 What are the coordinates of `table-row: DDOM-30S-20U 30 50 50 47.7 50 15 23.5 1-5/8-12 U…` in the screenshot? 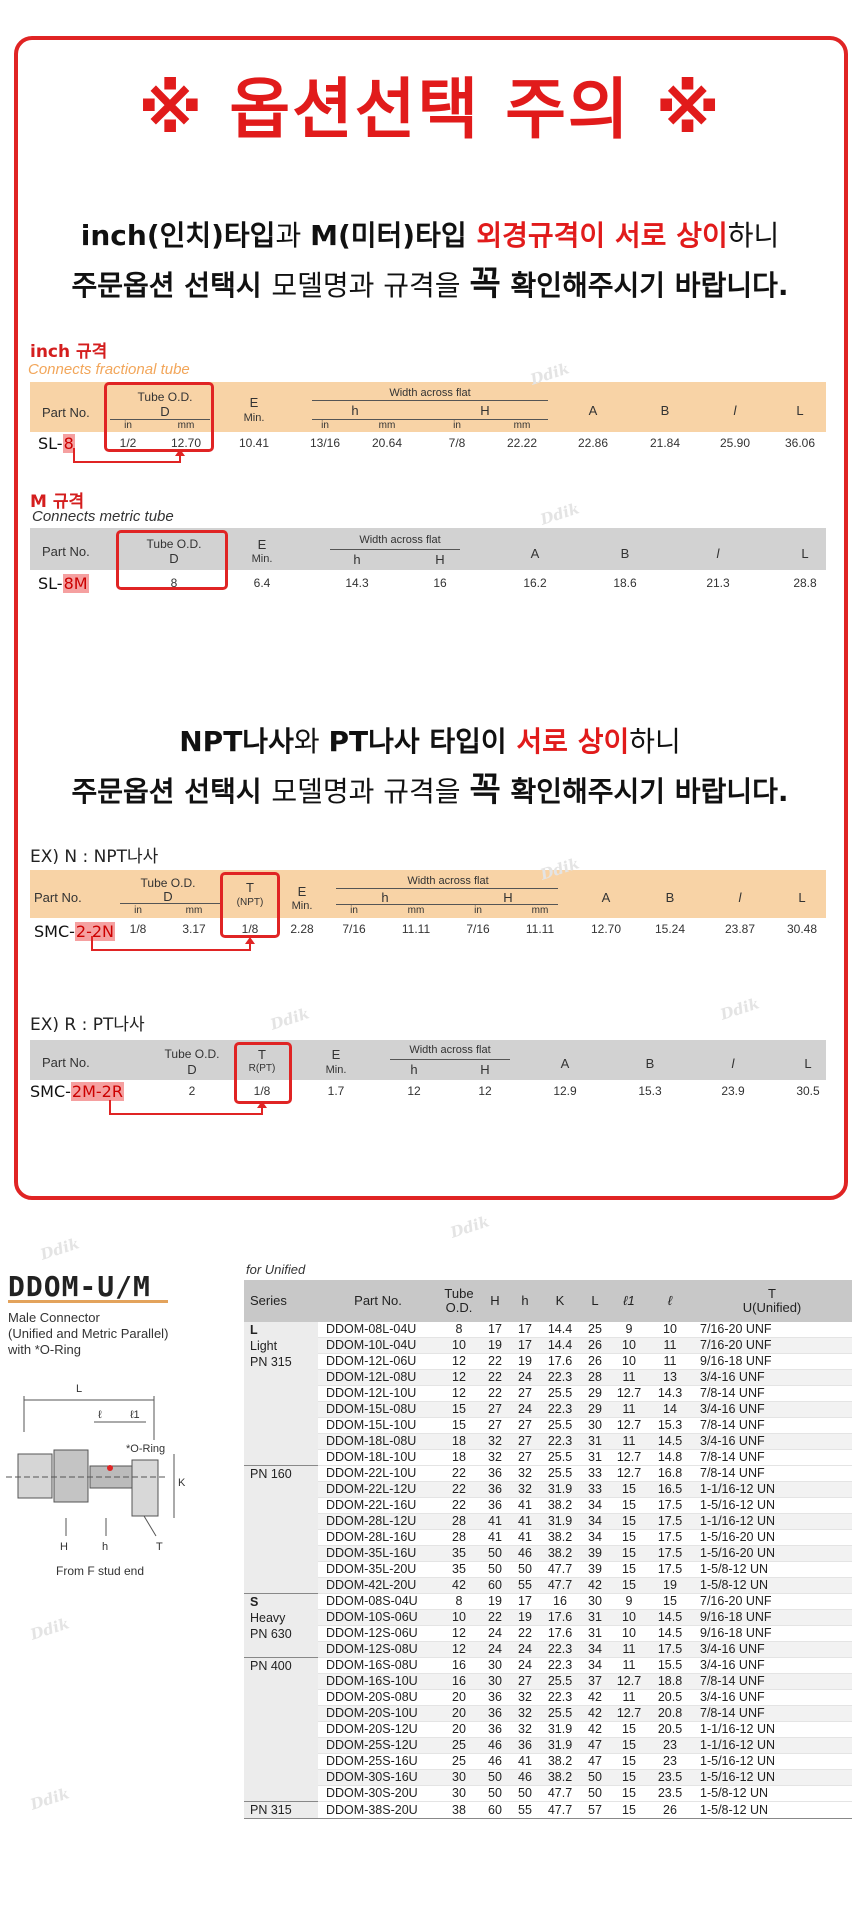 It's located at (548, 1793).